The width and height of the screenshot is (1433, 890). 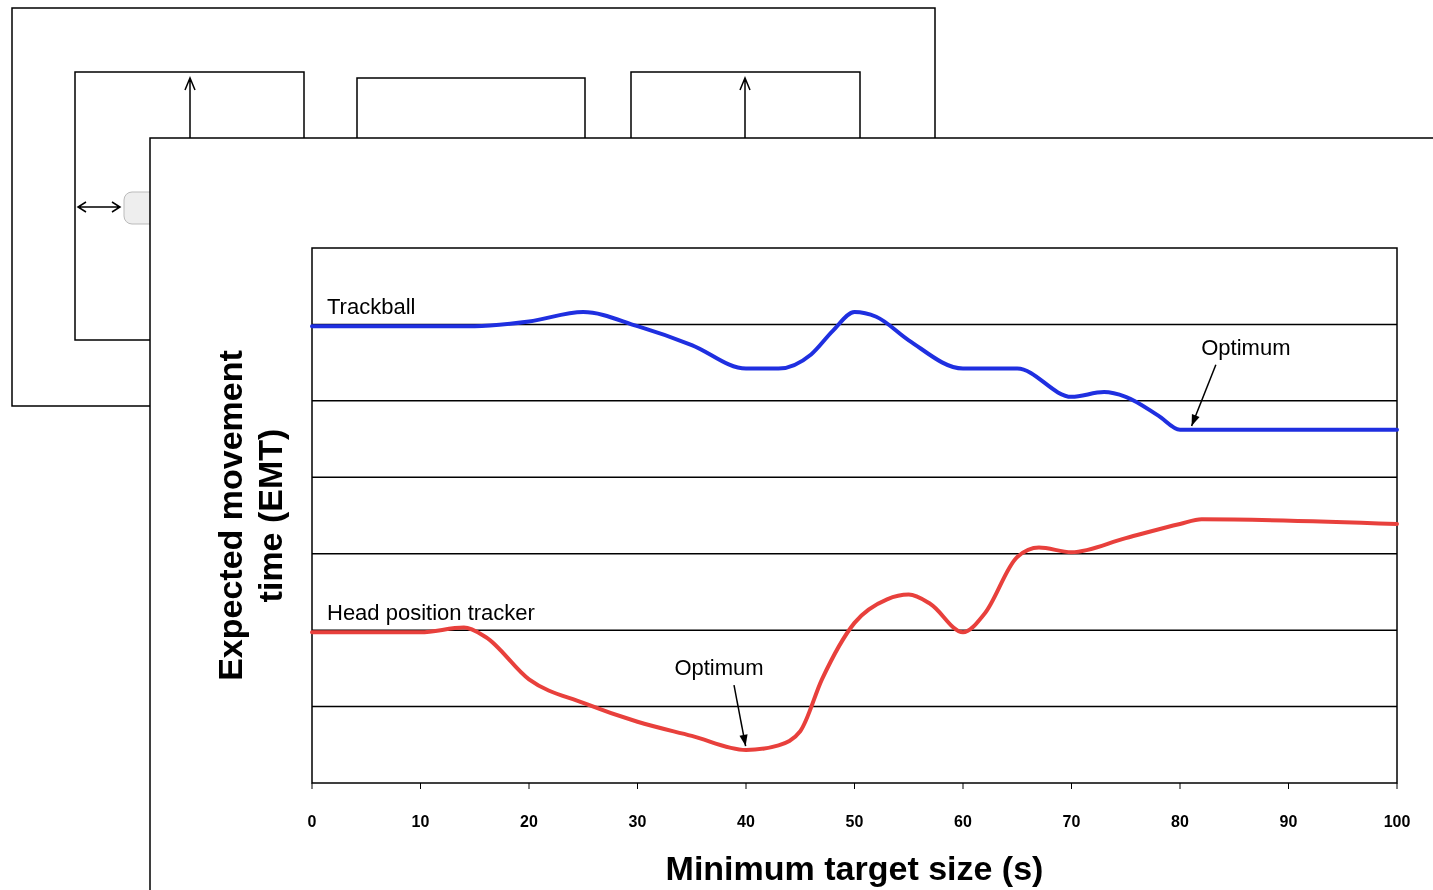 What do you see at coordinates (963, 821) in the screenshot?
I see `x-tick-label: 60` at bounding box center [963, 821].